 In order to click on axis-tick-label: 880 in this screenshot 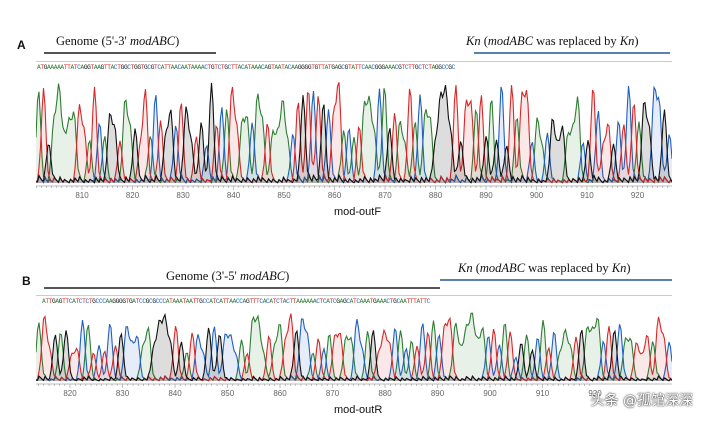, I will do `click(436, 195)`.